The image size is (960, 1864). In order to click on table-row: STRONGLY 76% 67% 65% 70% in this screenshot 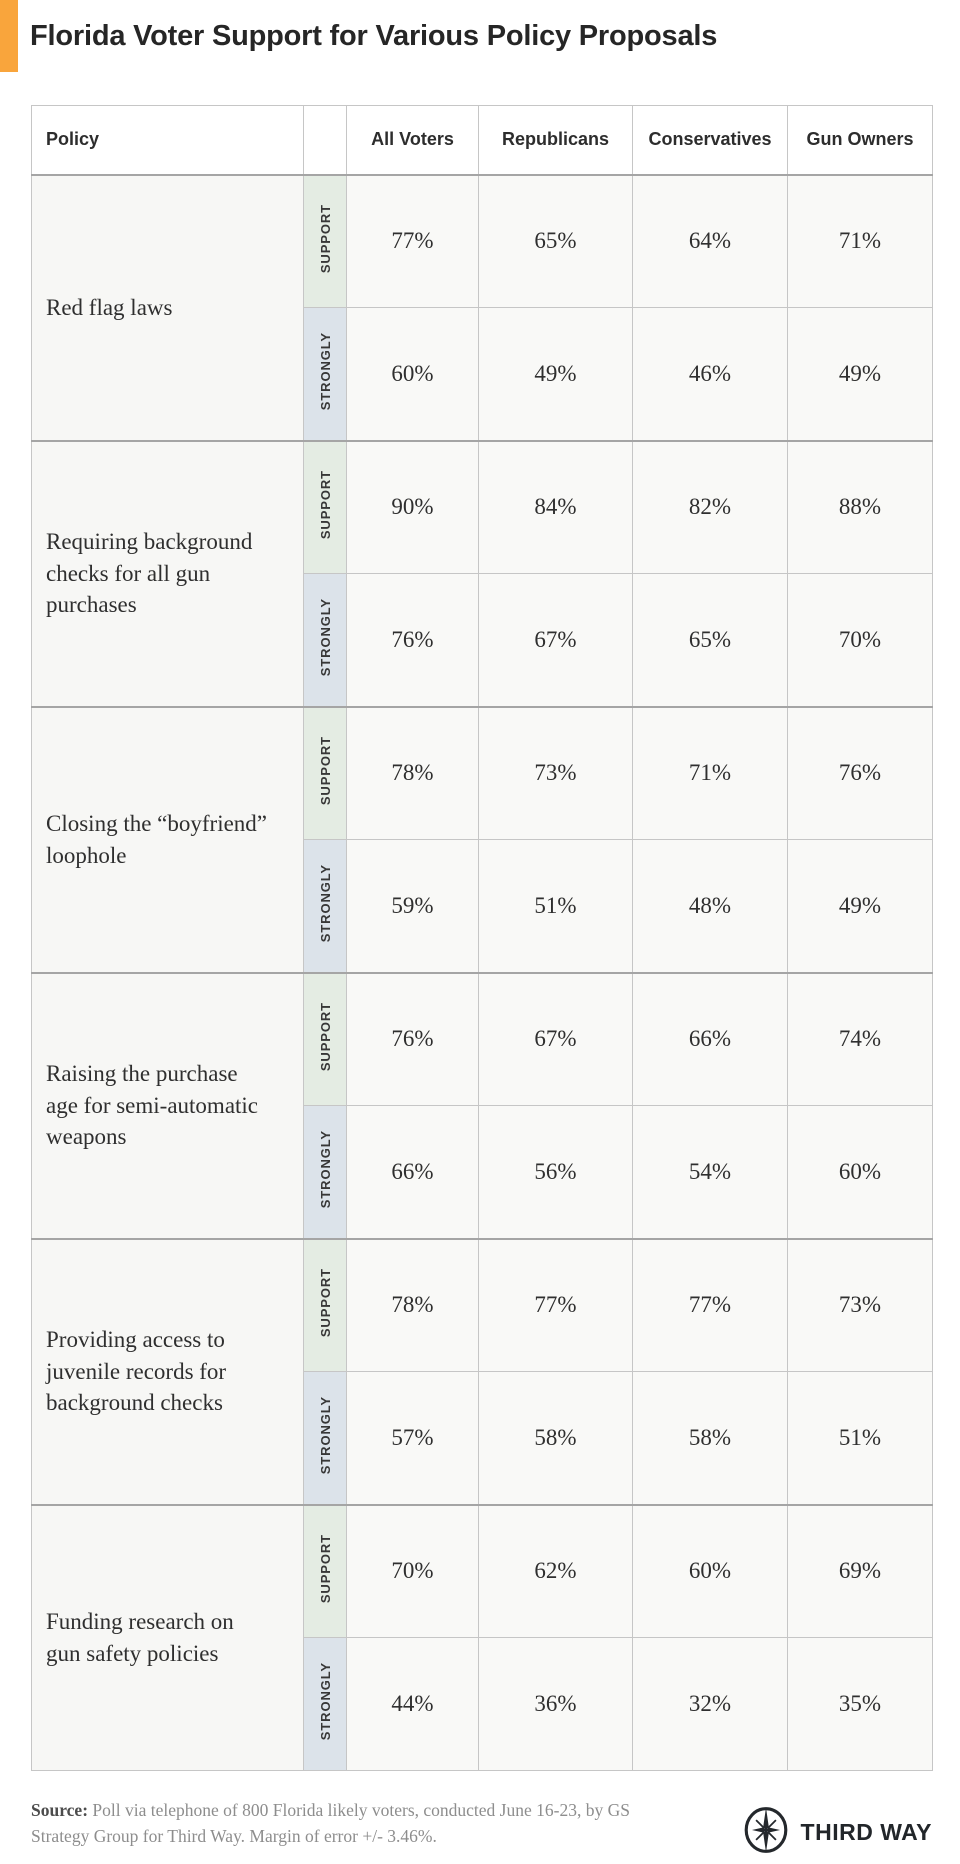, I will do `click(482, 640)`.